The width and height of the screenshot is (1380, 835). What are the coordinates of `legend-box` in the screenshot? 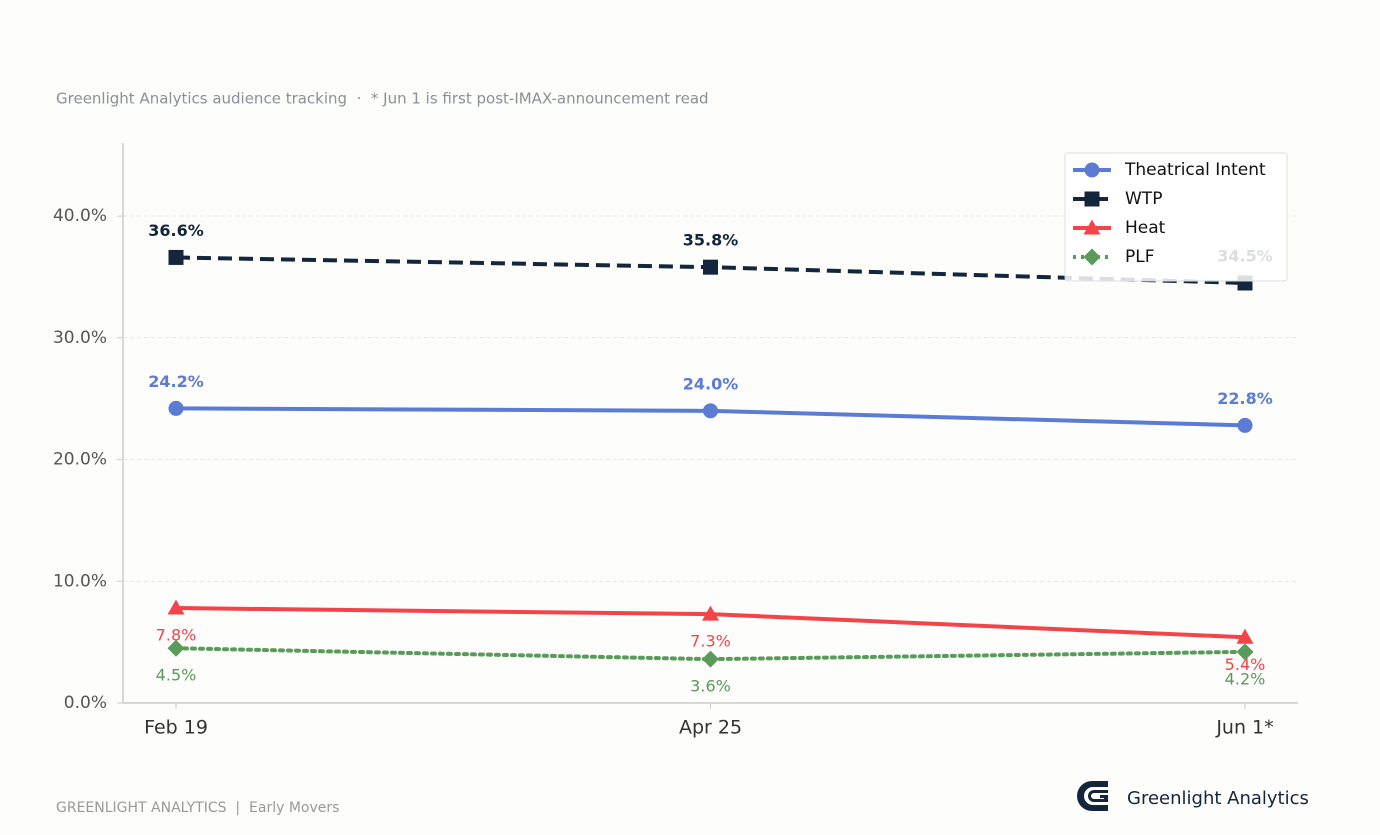 It's located at (1176, 217).